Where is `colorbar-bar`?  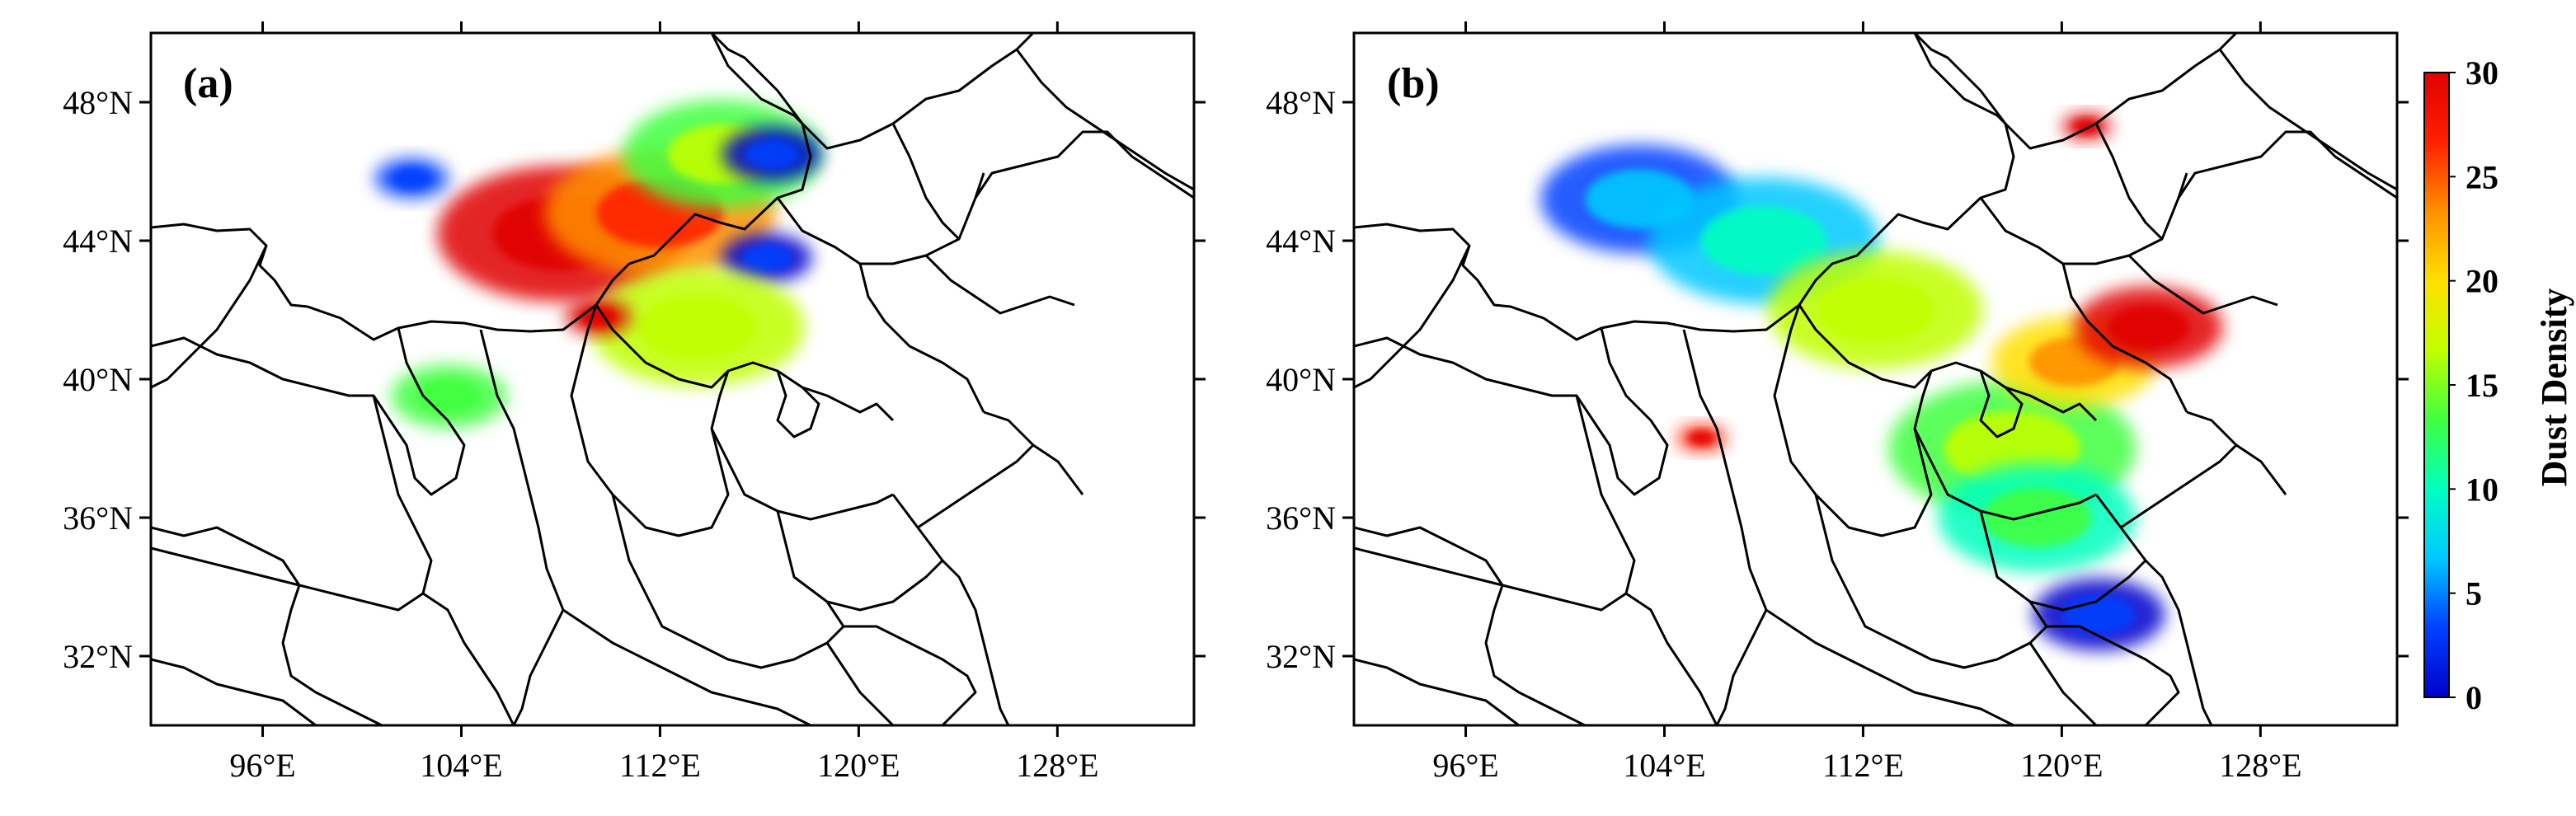
colorbar-bar is located at coordinates (2436, 385).